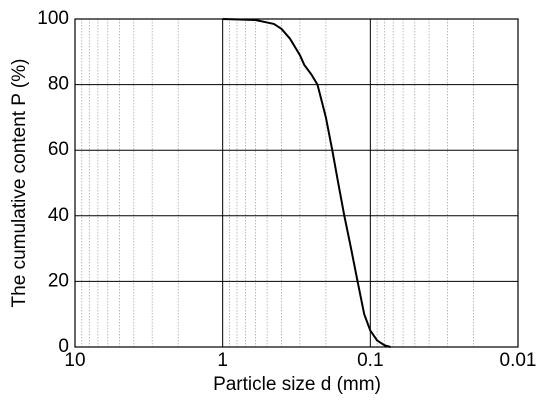  I want to click on x-axis-label: Particle size d (mm), so click(297, 384).